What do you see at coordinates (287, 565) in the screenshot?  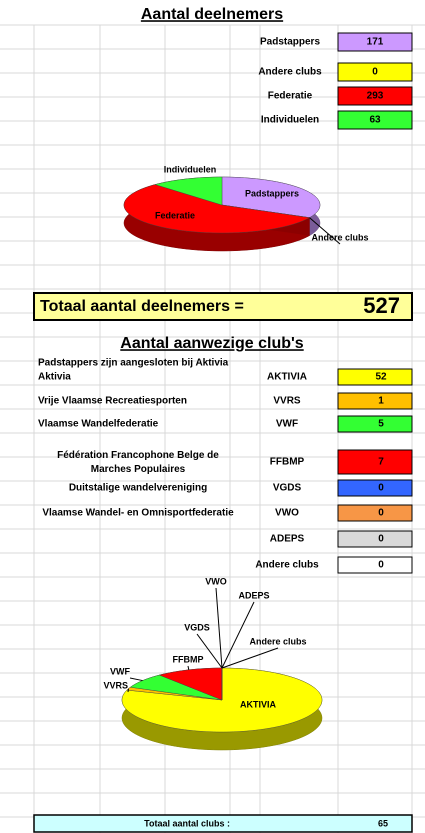 I see `row-code: Andere clubs` at bounding box center [287, 565].